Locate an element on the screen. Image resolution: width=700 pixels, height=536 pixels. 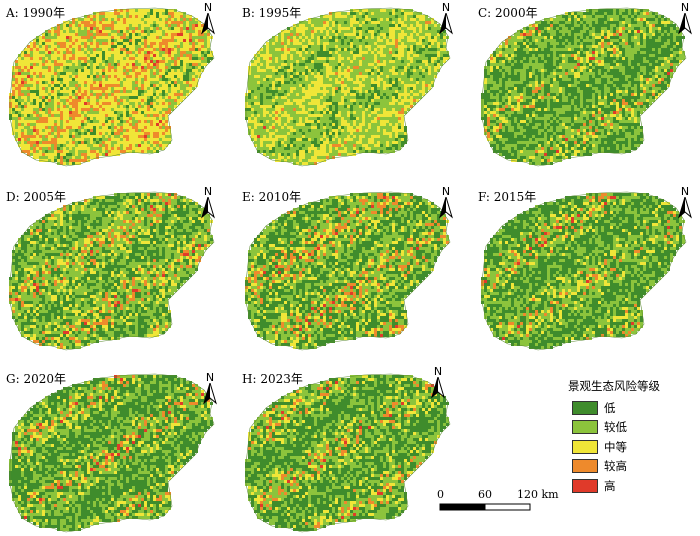
panel-label-2005: D: 2005年 is located at coordinates (36, 196).